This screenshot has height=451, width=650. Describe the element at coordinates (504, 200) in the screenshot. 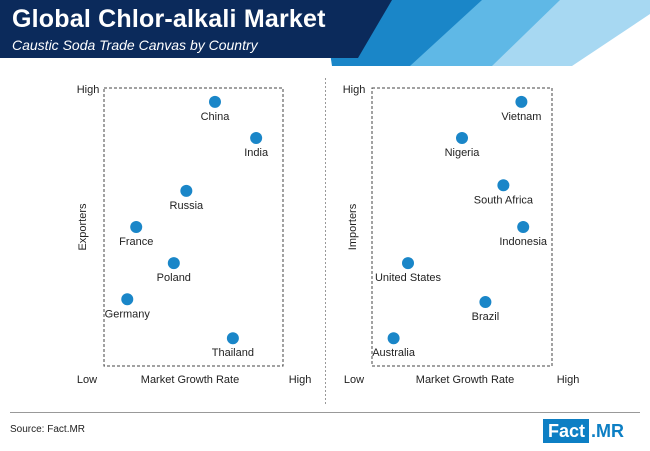

I see `importers-point-label-south-africa: South Africa` at that location.